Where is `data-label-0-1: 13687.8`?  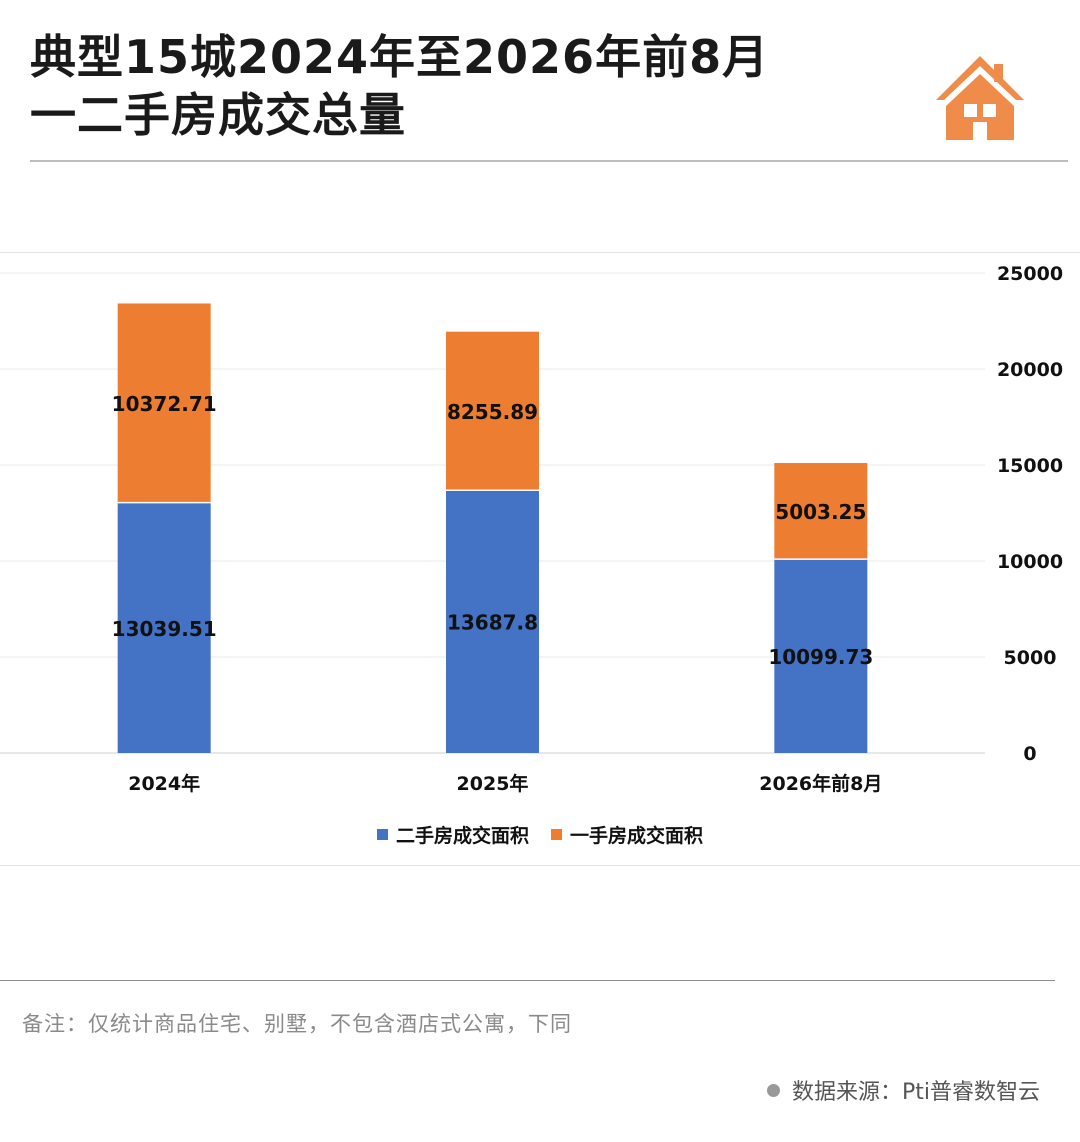 data-label-0-1: 13687.8 is located at coordinates (492, 623).